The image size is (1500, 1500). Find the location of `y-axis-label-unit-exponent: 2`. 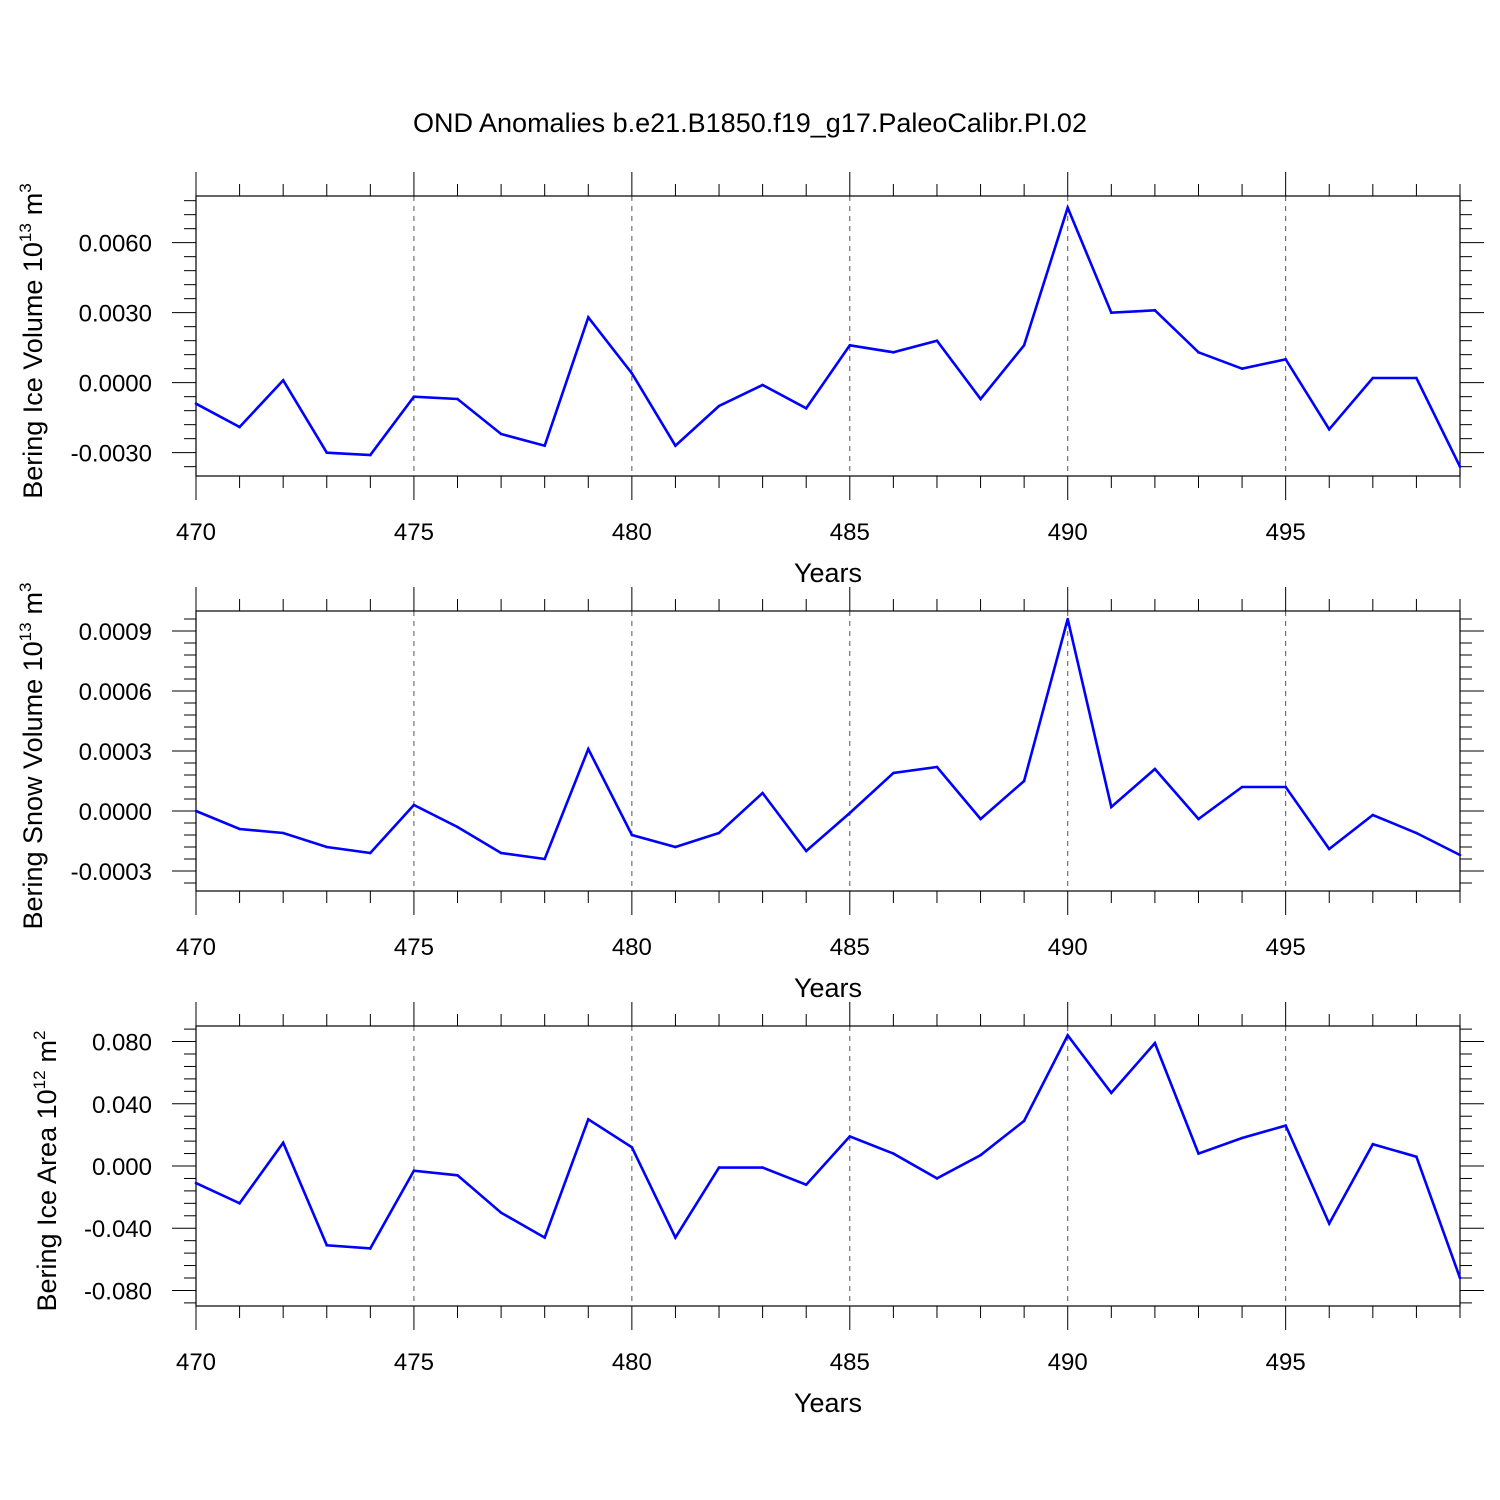

y-axis-label-unit-exponent: 2 is located at coordinates (39, 1034).